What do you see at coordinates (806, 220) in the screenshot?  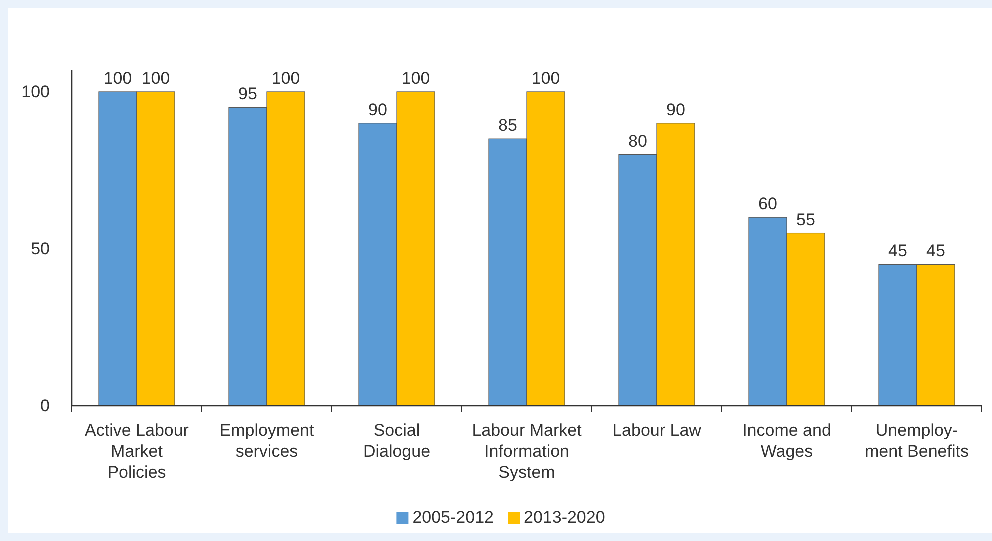 I see `data-label: 55` at bounding box center [806, 220].